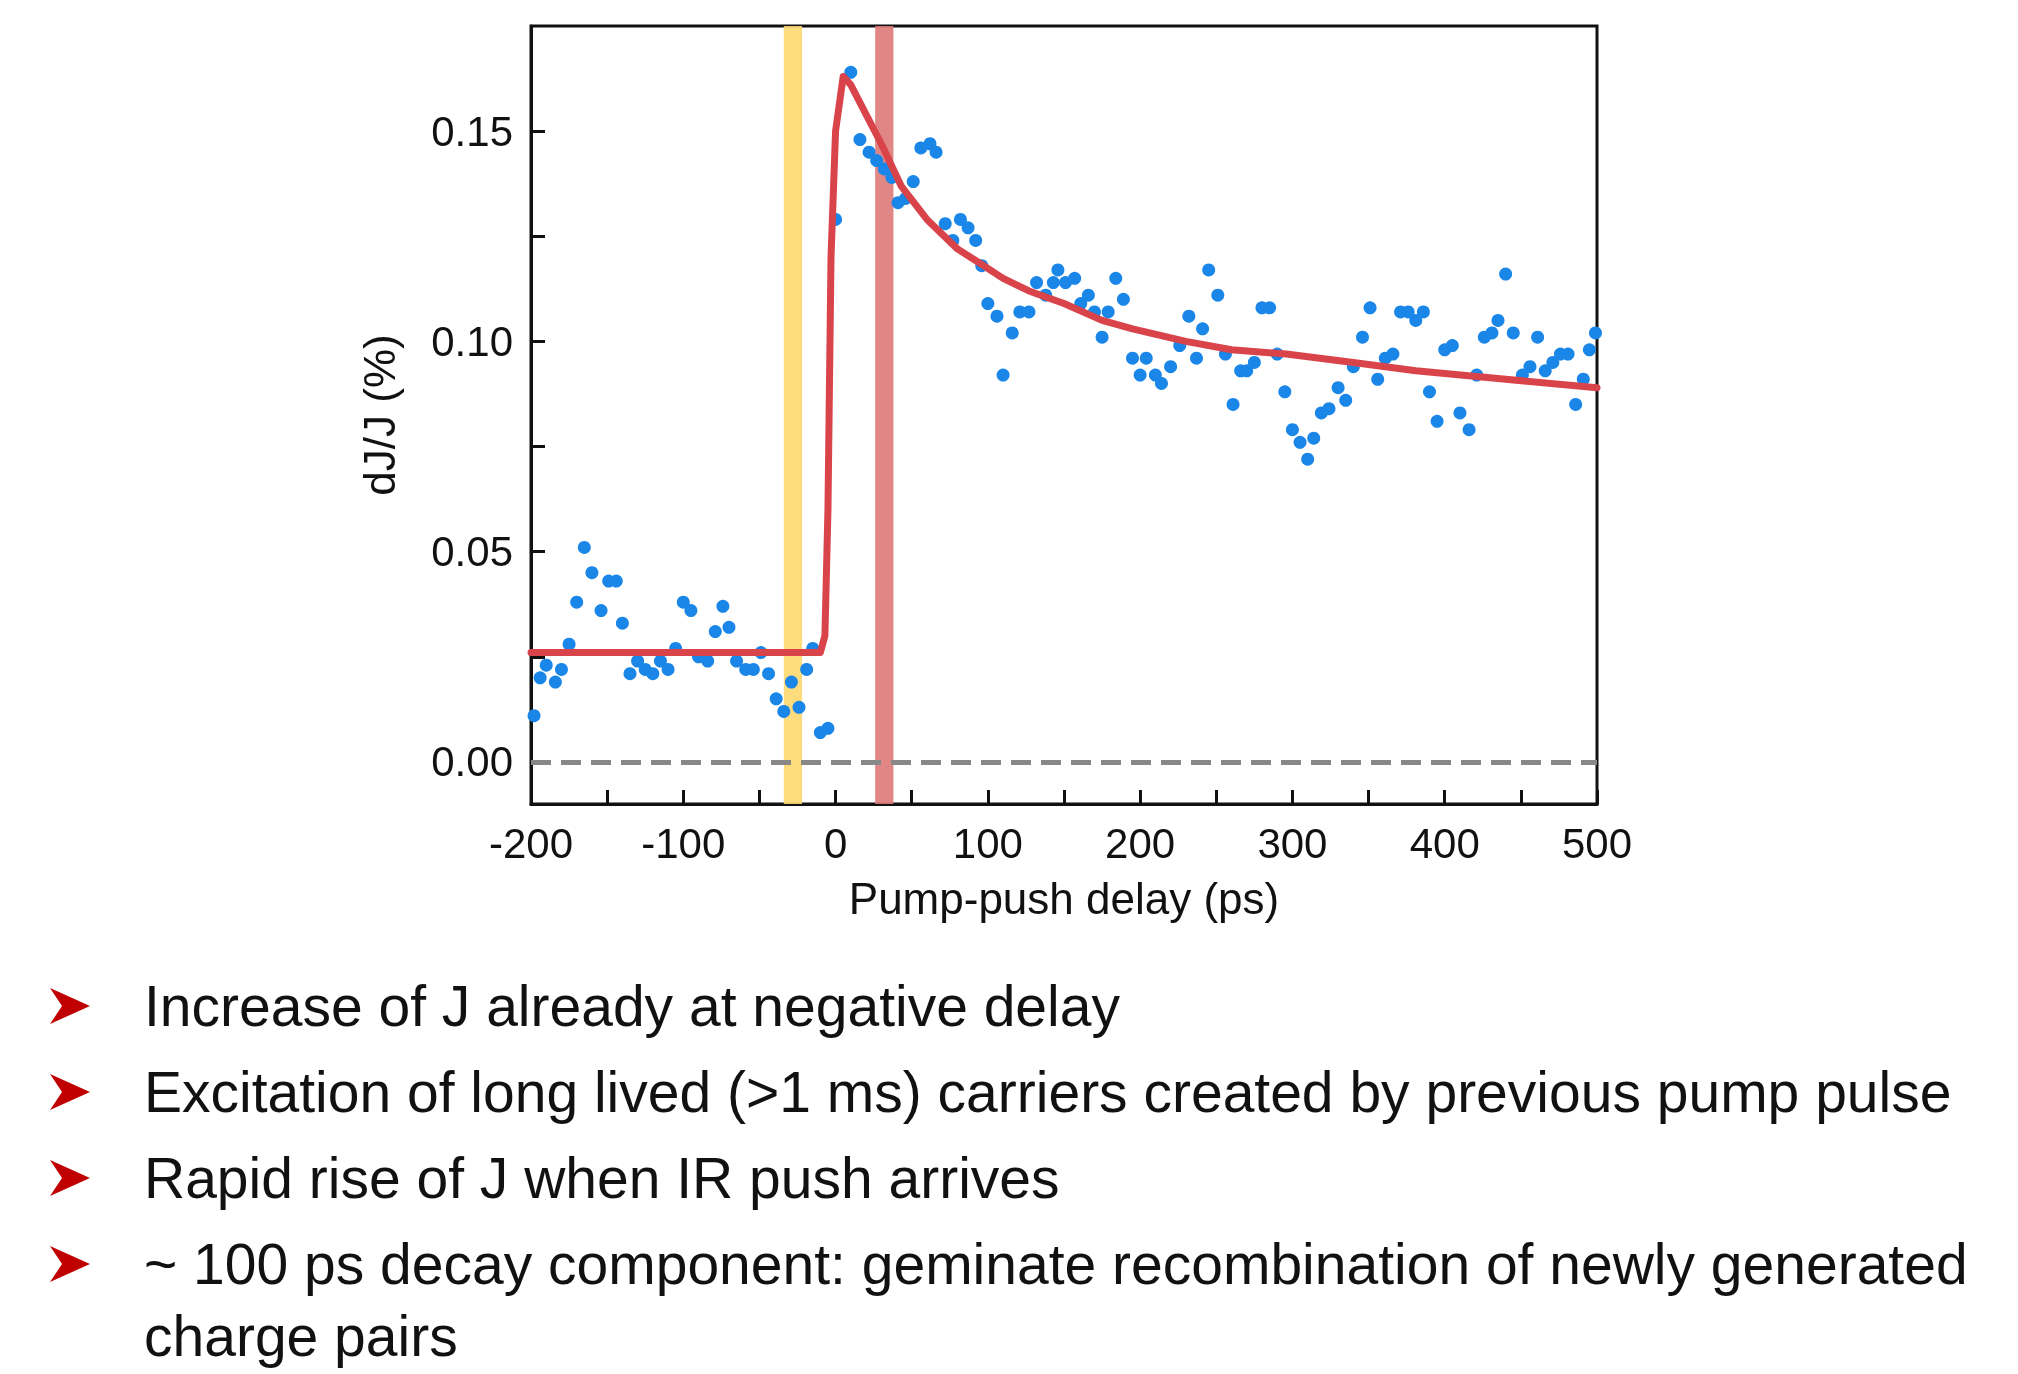 This screenshot has width=2018, height=1374. What do you see at coordinates (1444, 843) in the screenshot?
I see `x-tick-label: 400` at bounding box center [1444, 843].